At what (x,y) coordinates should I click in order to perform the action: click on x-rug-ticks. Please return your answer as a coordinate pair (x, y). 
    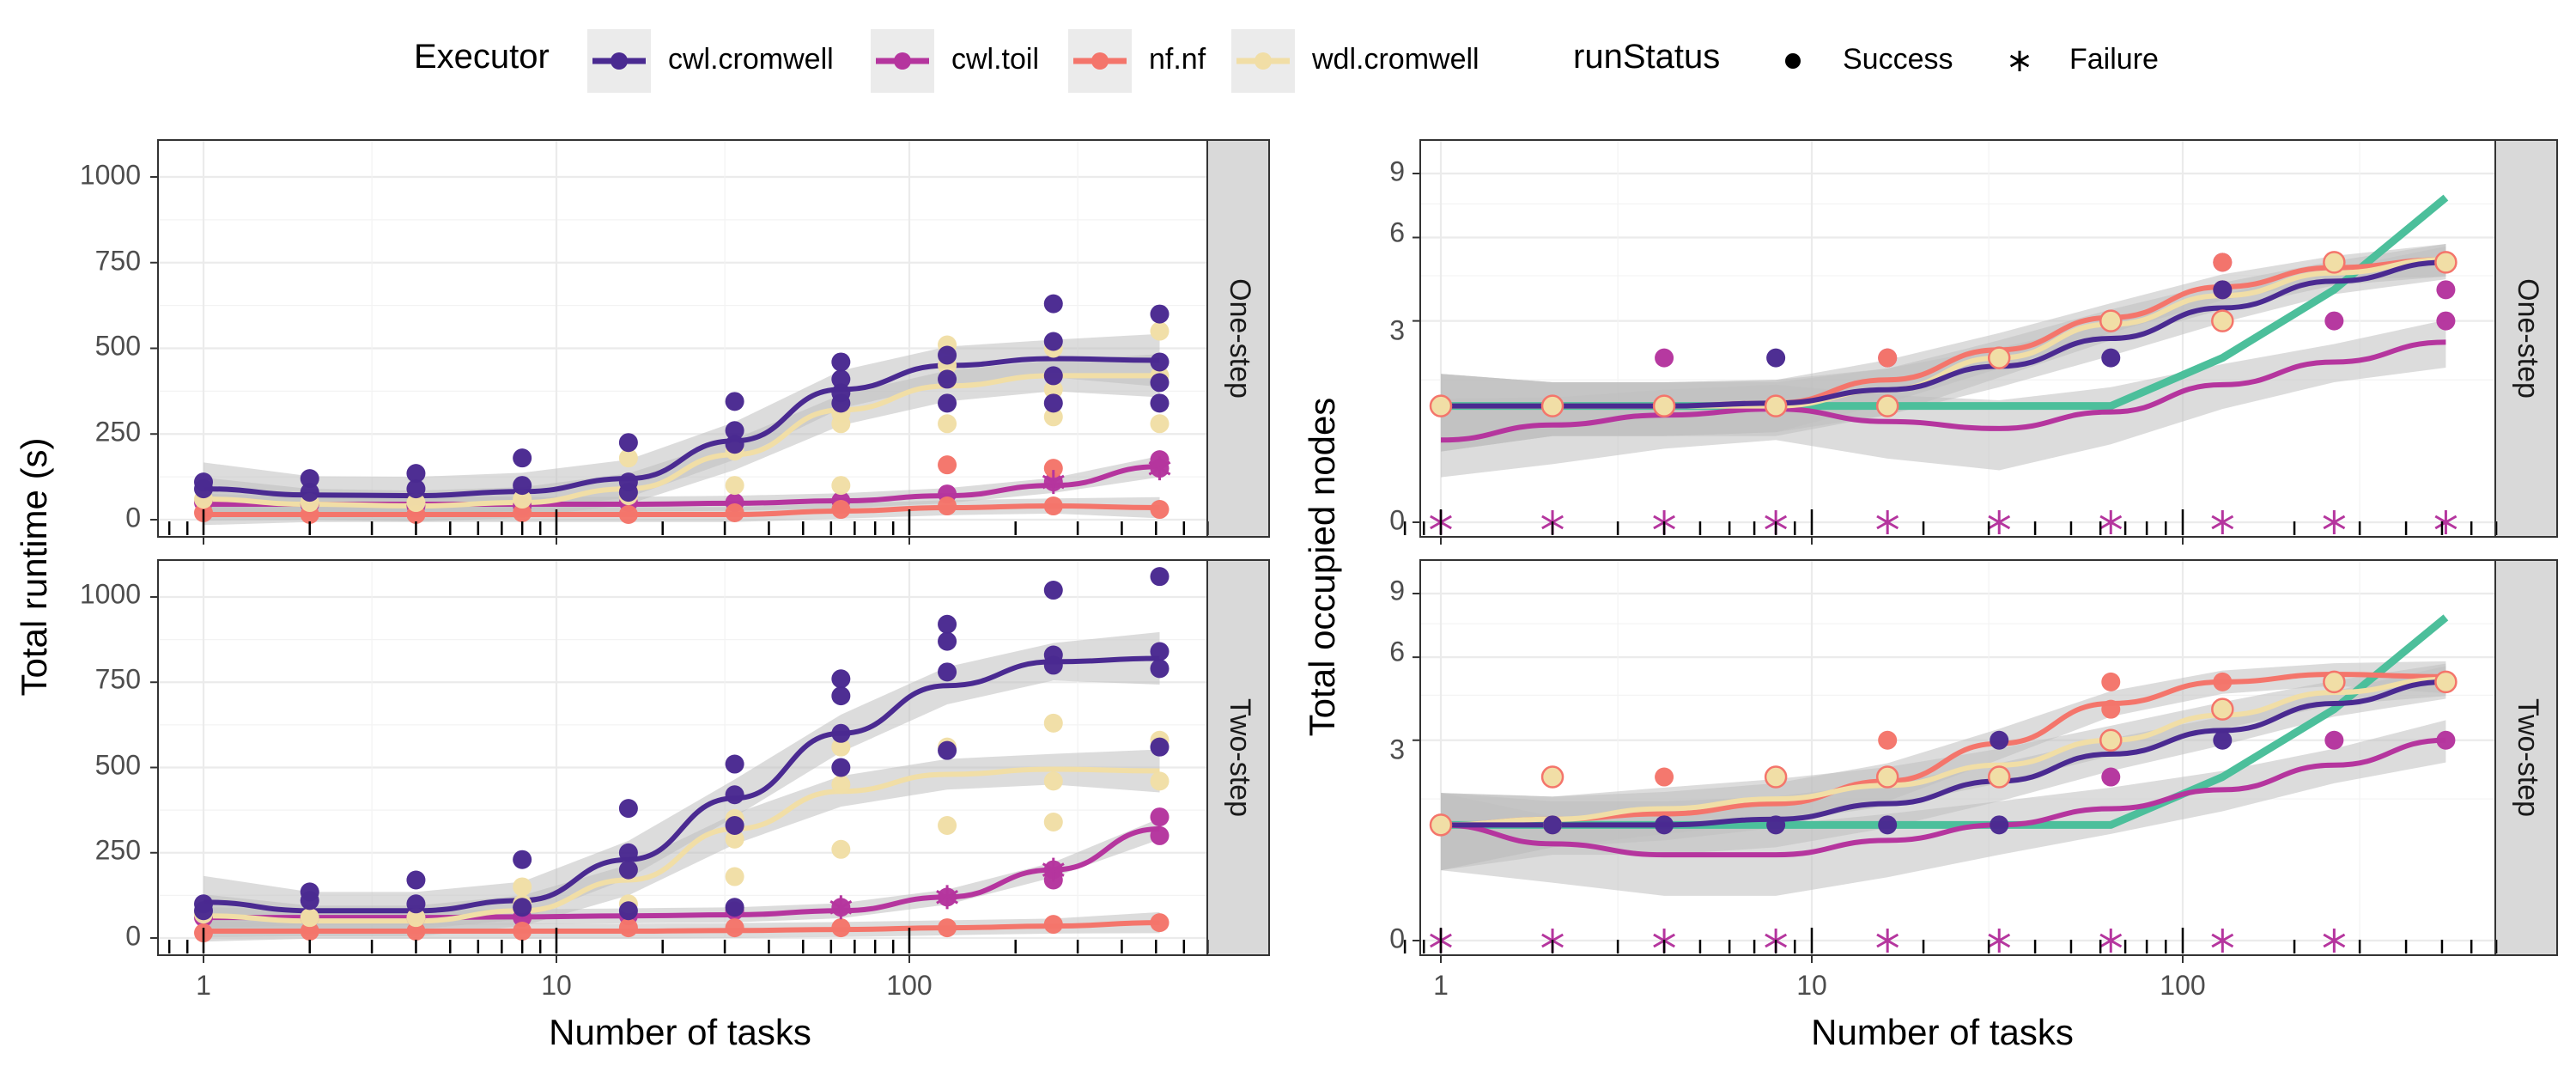
    Looking at the image, I should click on (1951, 940).